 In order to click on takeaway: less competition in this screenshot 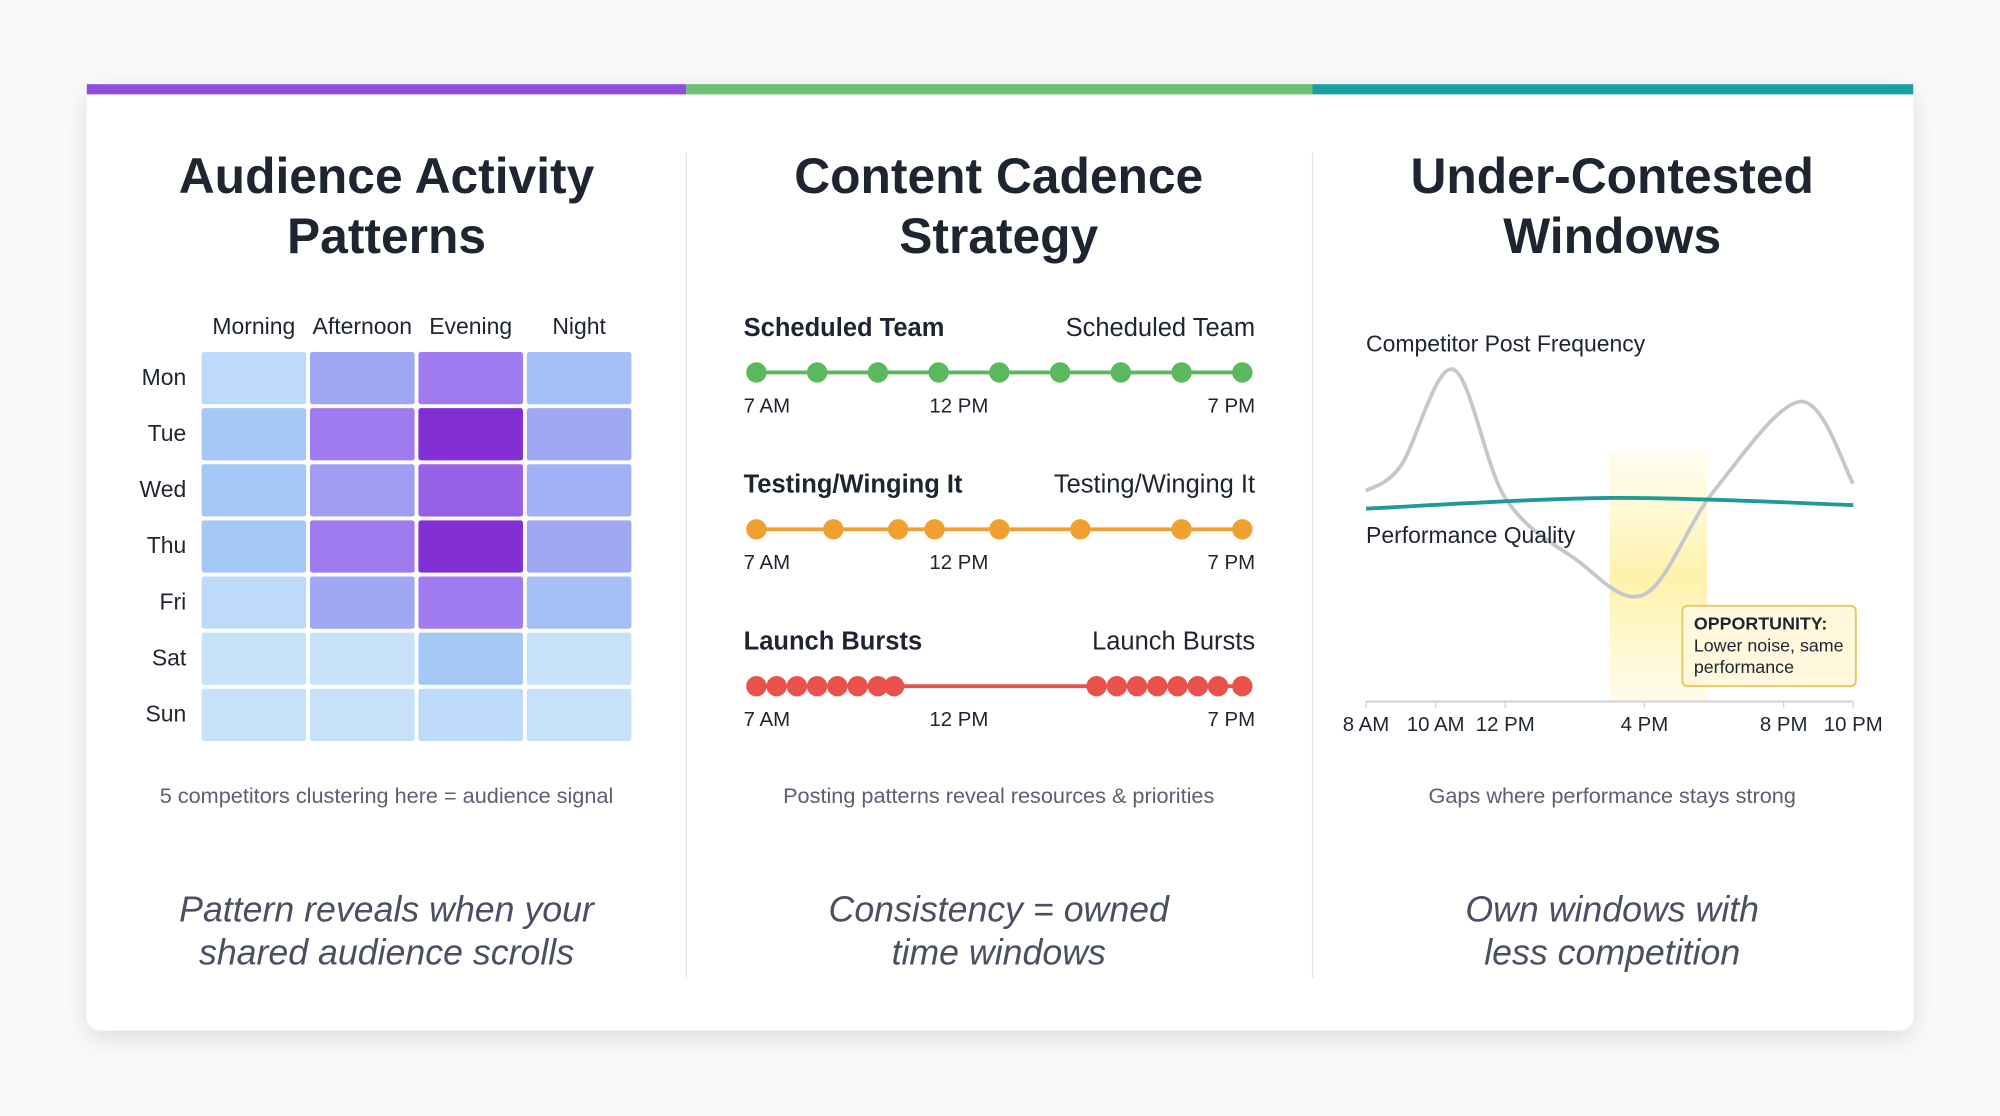, I will do `click(1612, 953)`.